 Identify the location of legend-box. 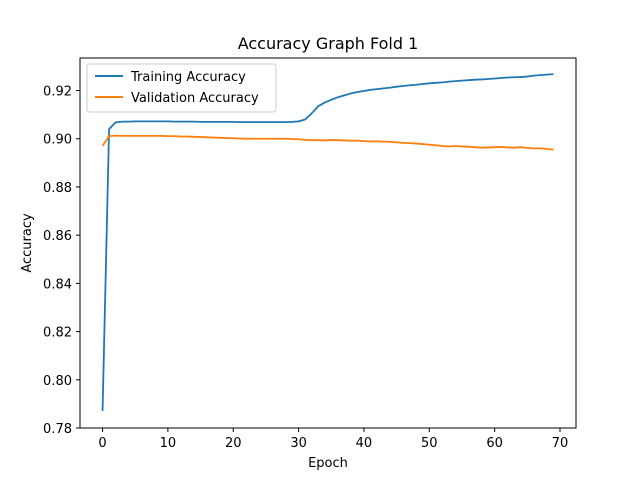
(181, 88).